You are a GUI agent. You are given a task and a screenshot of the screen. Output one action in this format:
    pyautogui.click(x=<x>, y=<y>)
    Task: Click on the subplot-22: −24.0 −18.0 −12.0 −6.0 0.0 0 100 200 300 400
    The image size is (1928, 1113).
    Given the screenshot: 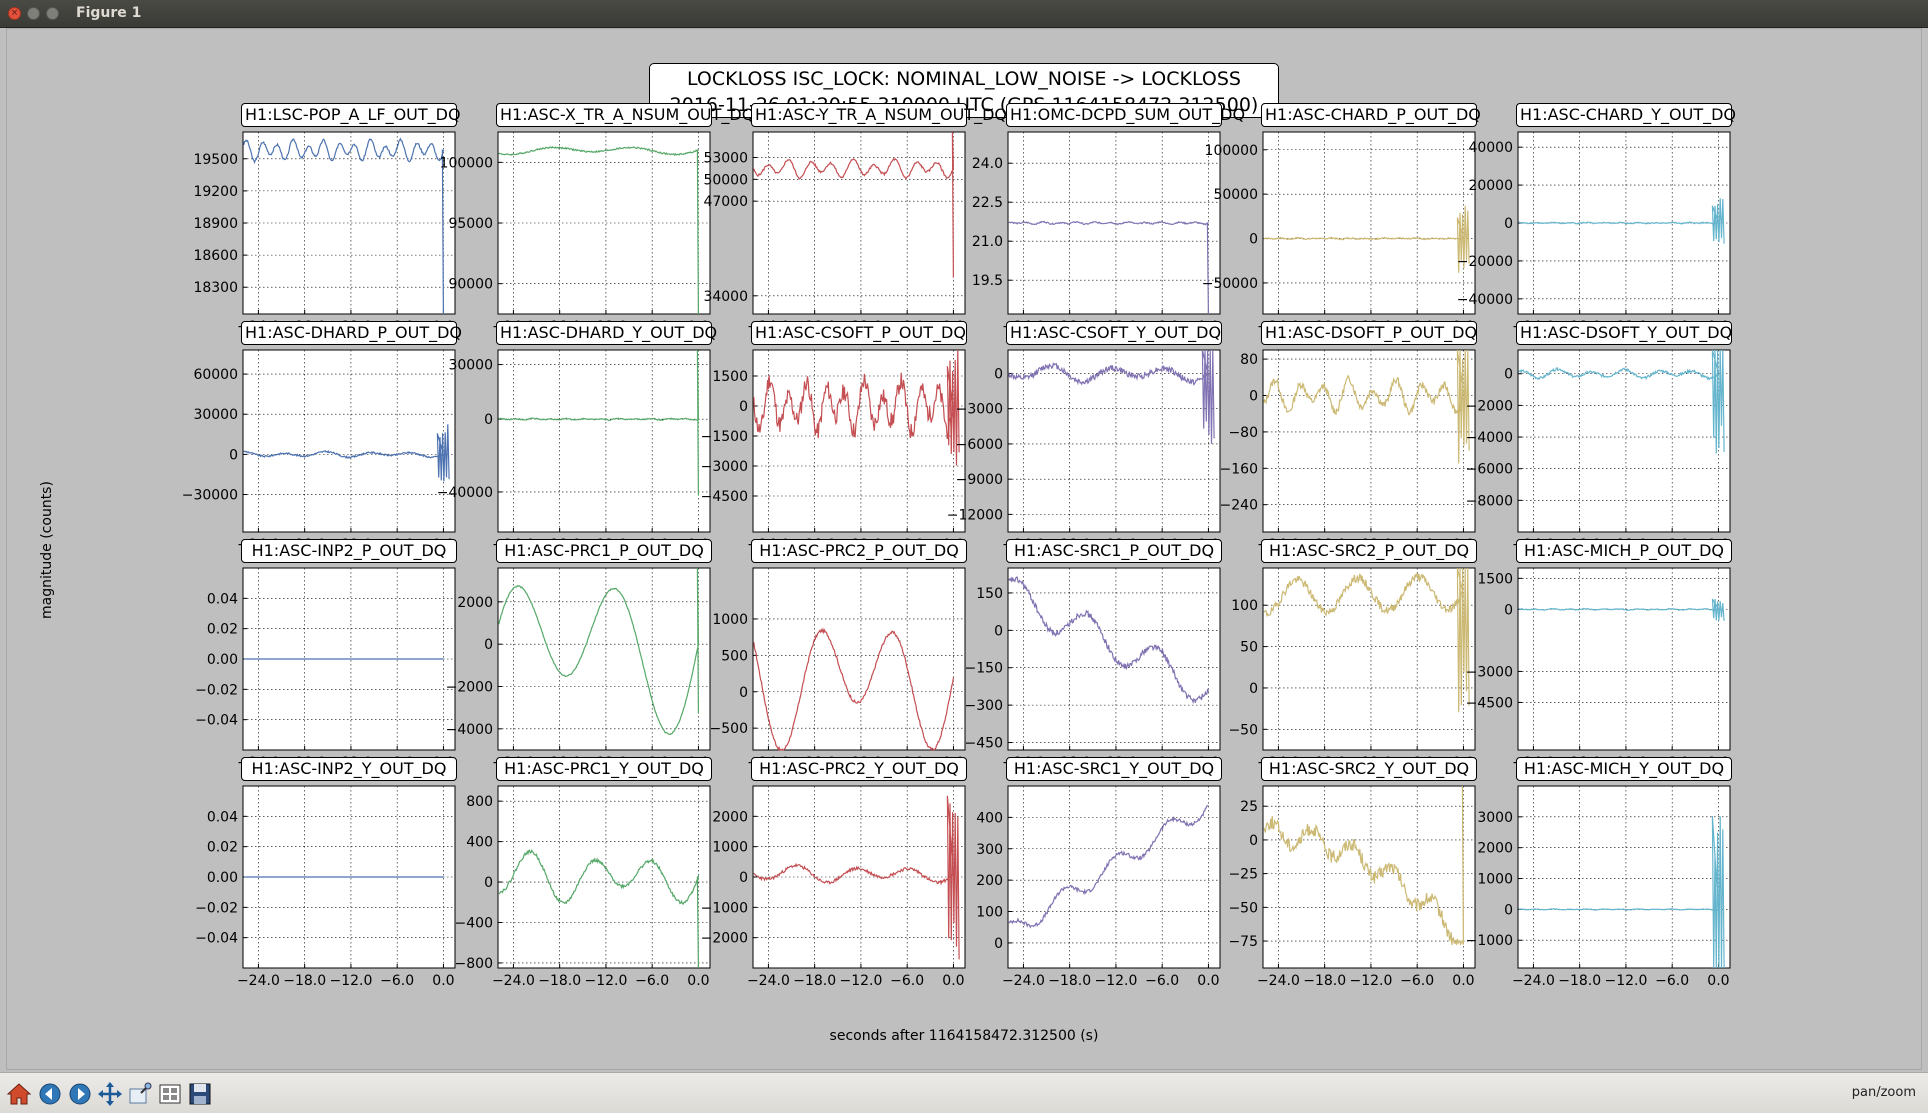 What is the action you would take?
    pyautogui.click(x=1098, y=887)
    